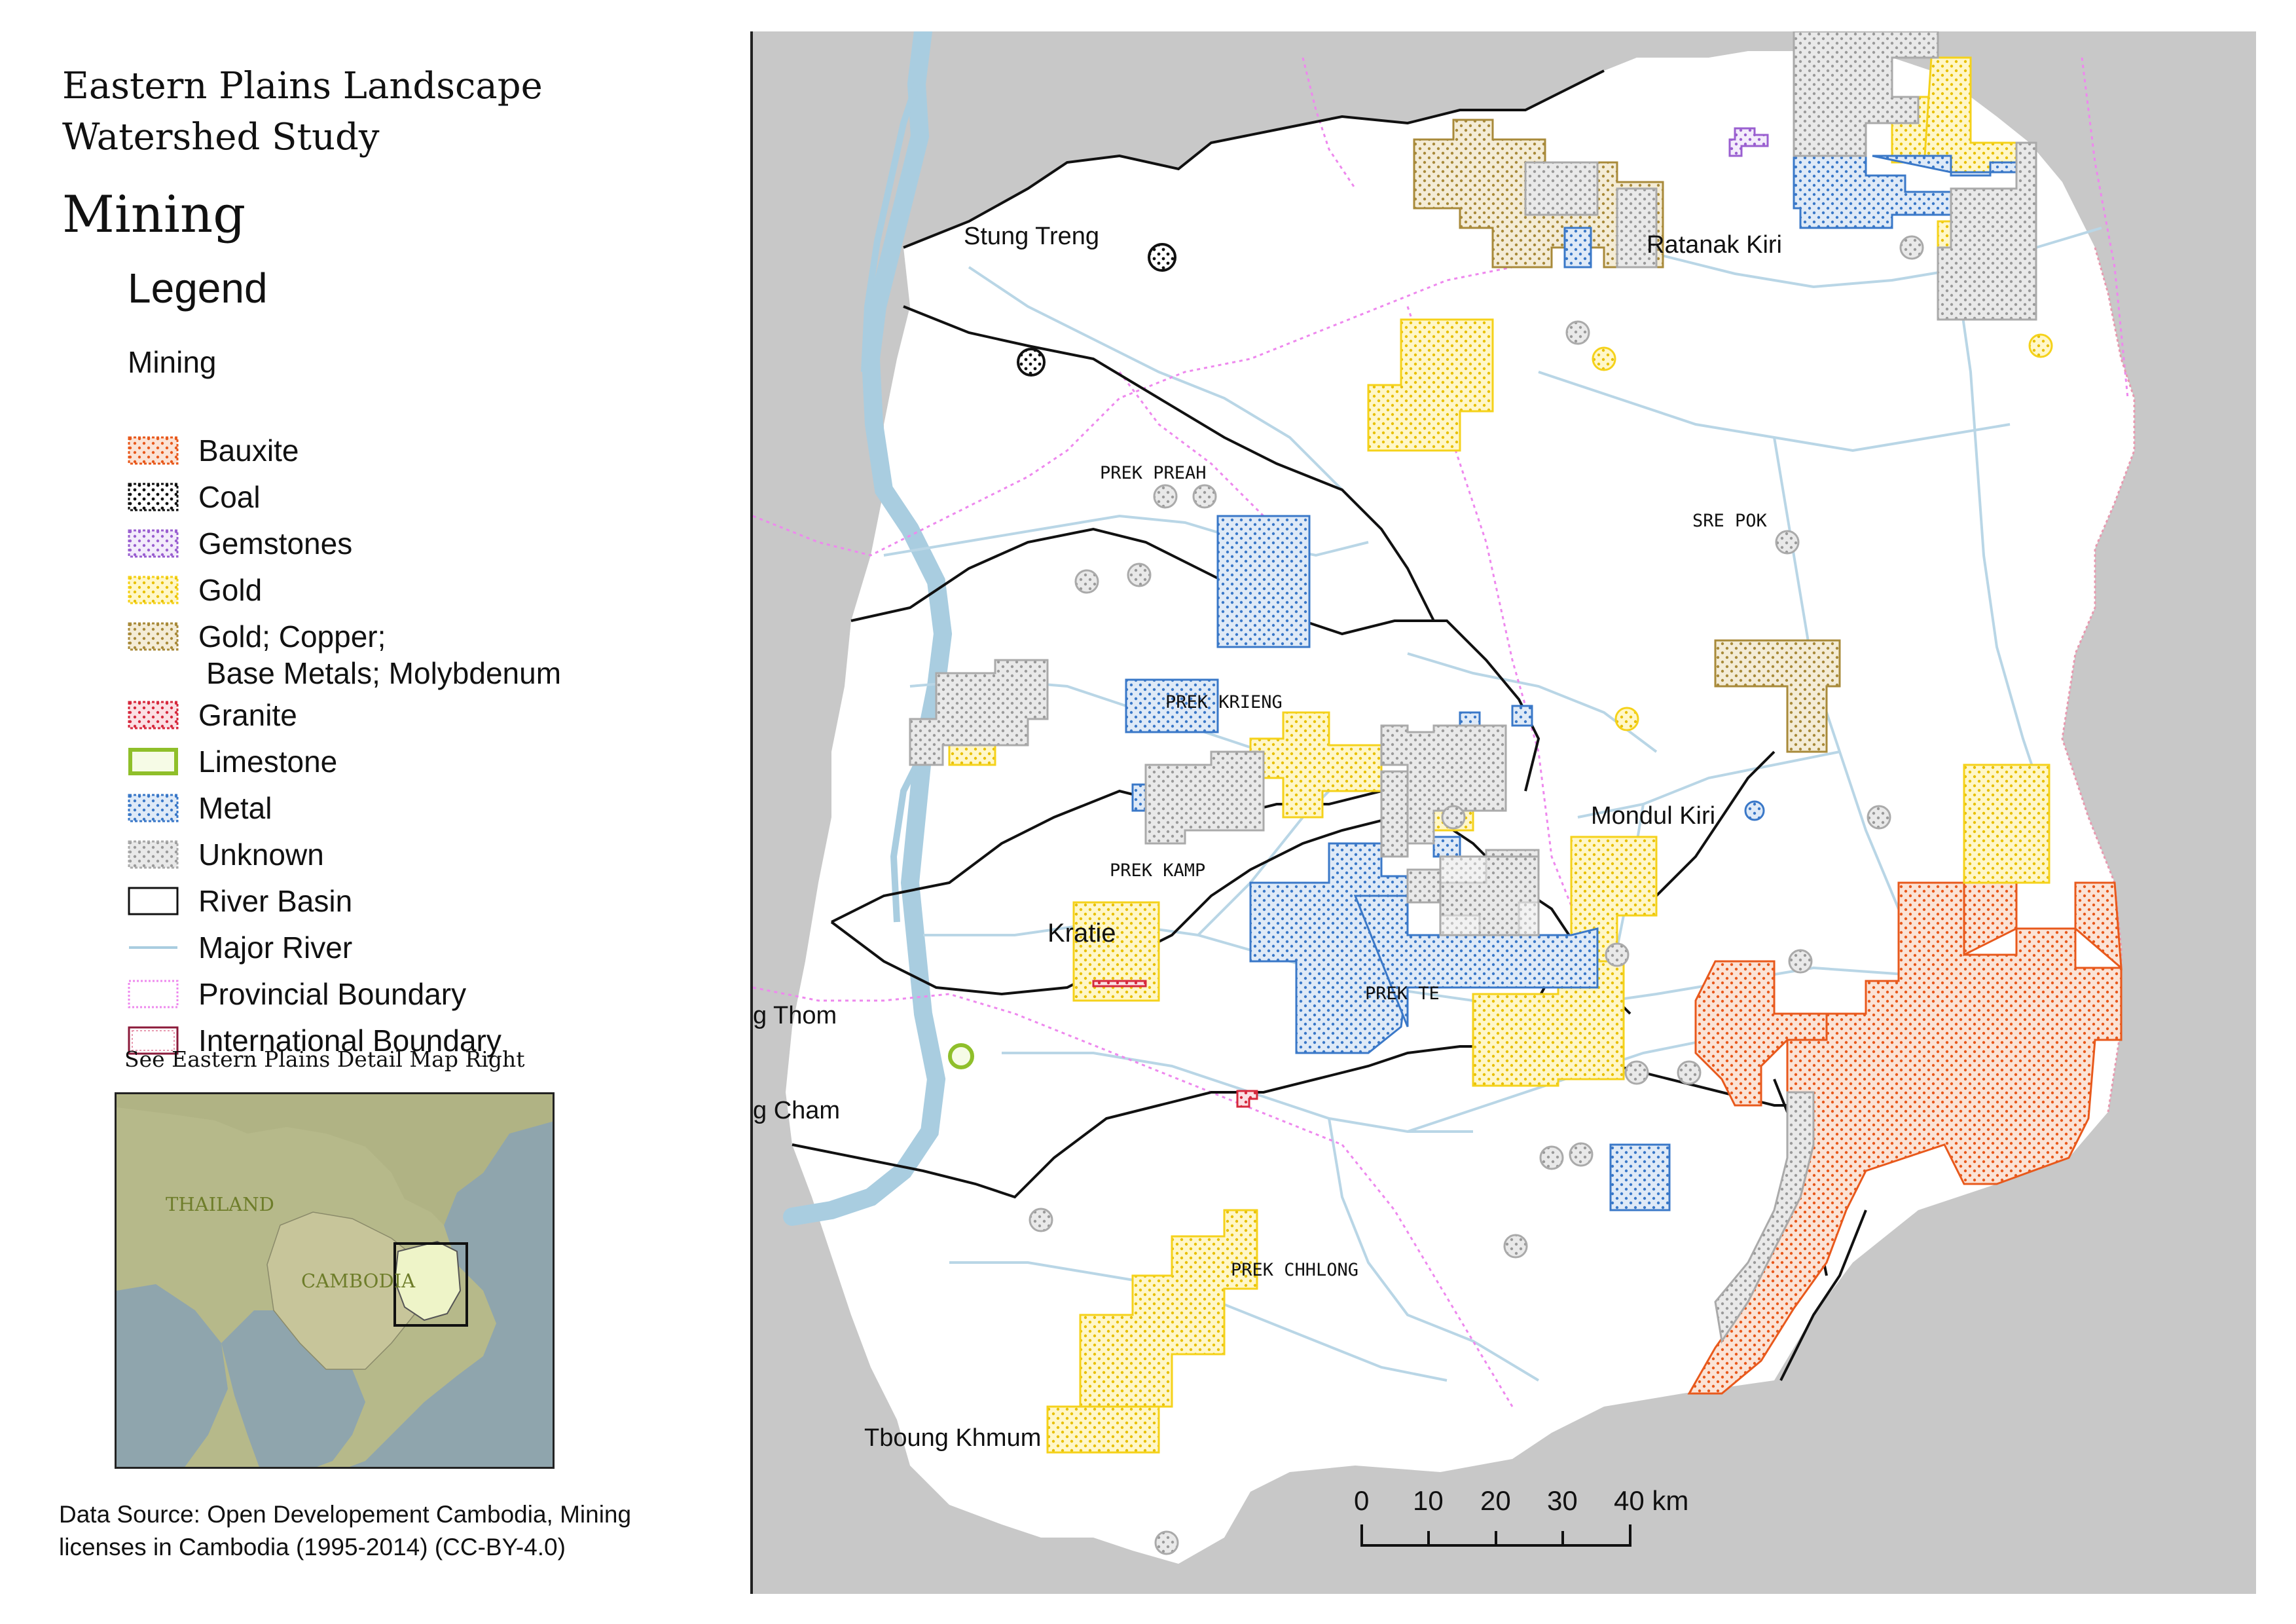 Image resolution: width=2296 pixels, height=1624 pixels. What do you see at coordinates (275, 948) in the screenshot?
I see `legend-label: Major River` at bounding box center [275, 948].